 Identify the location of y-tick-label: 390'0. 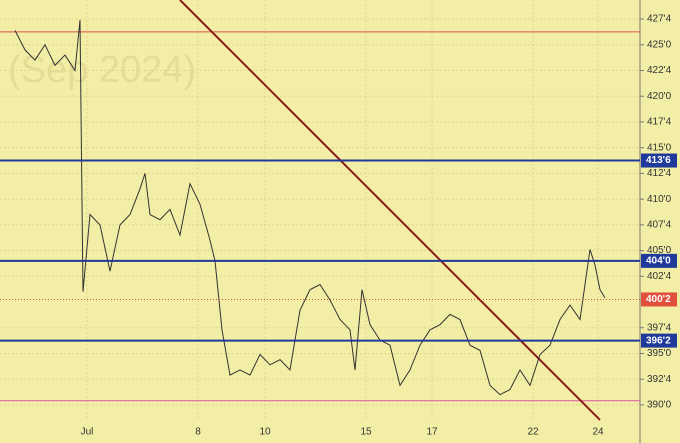
(659, 405).